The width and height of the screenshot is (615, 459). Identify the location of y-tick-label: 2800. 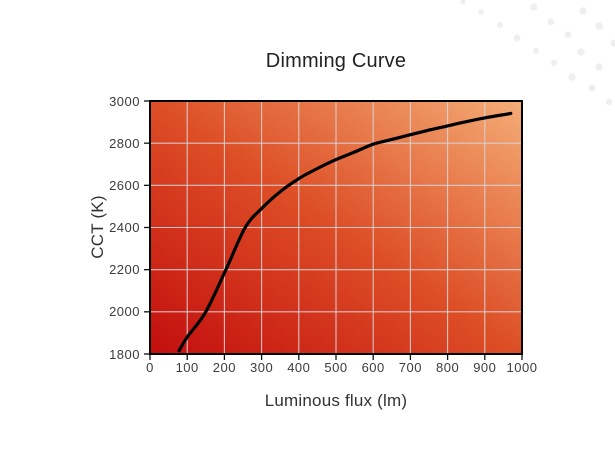
(124, 143).